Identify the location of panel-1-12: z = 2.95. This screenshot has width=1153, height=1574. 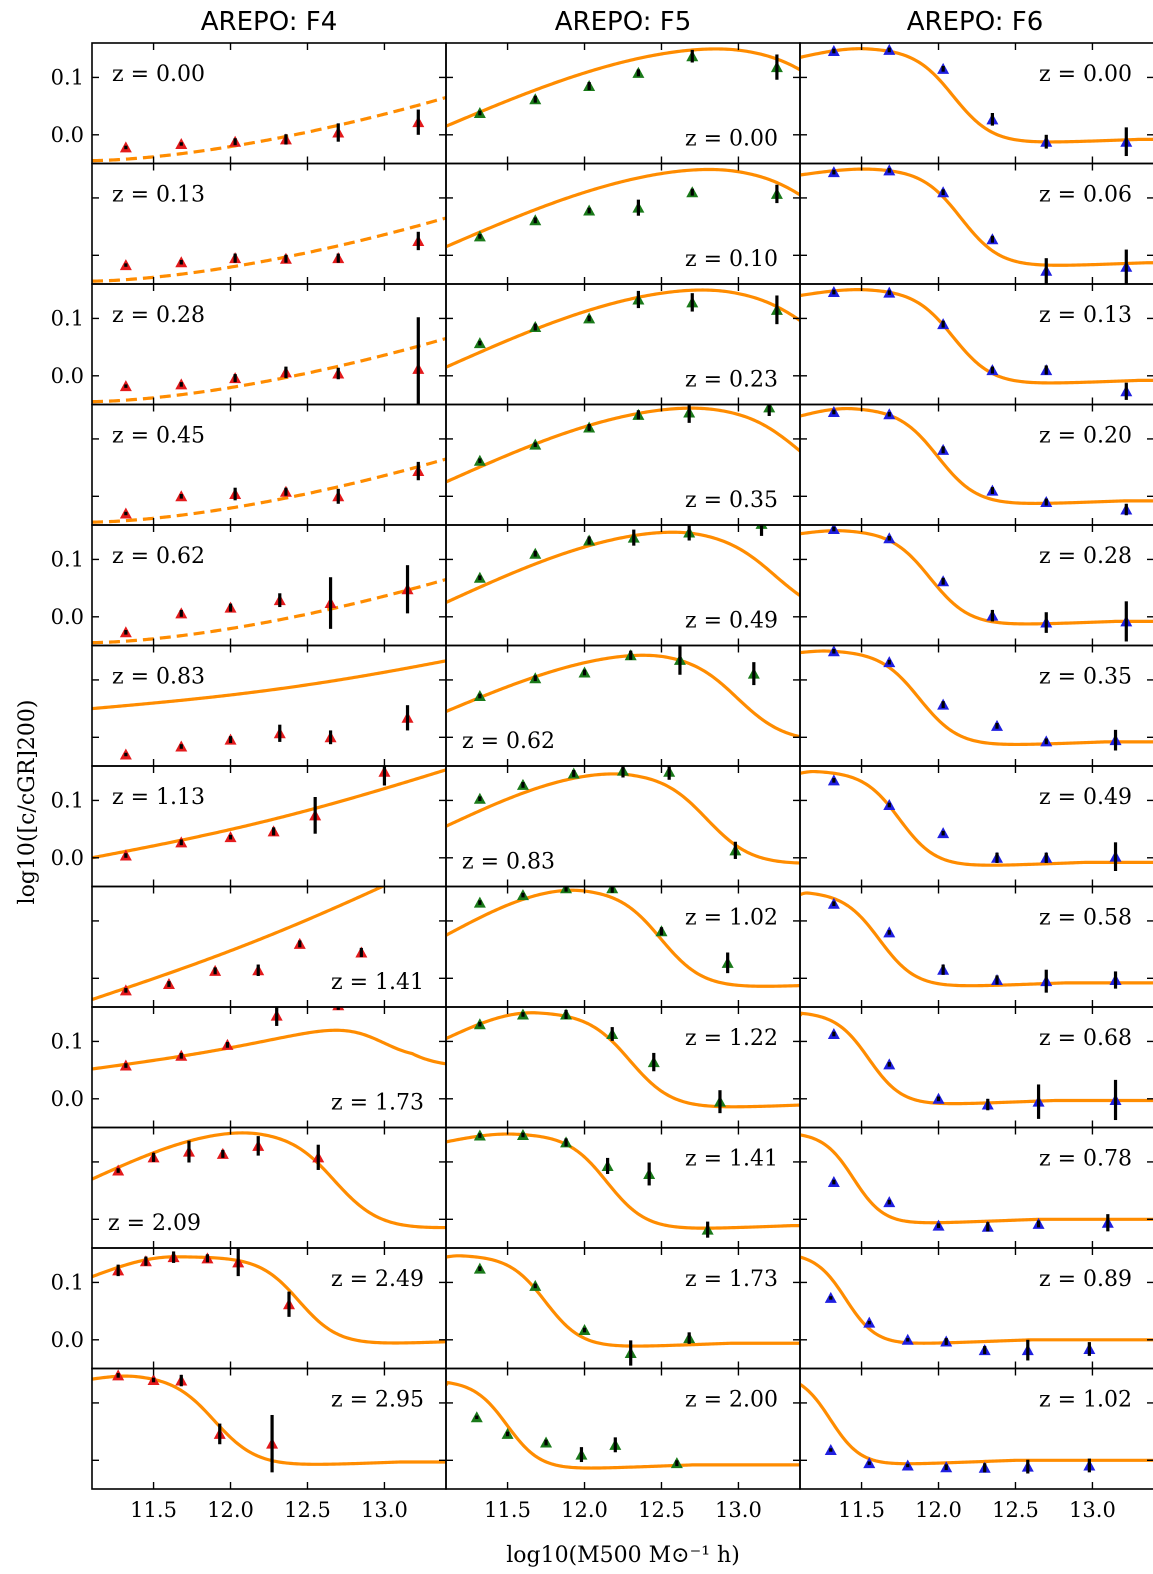
(269, 1428).